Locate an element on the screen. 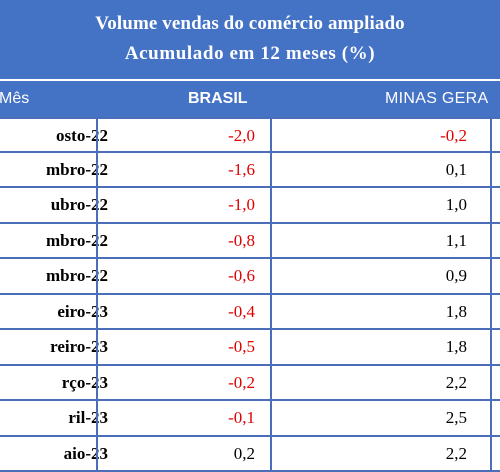 This screenshot has height=472, width=500. table-row: eiro-23 -0,4 1,8 is located at coordinates (250, 313).